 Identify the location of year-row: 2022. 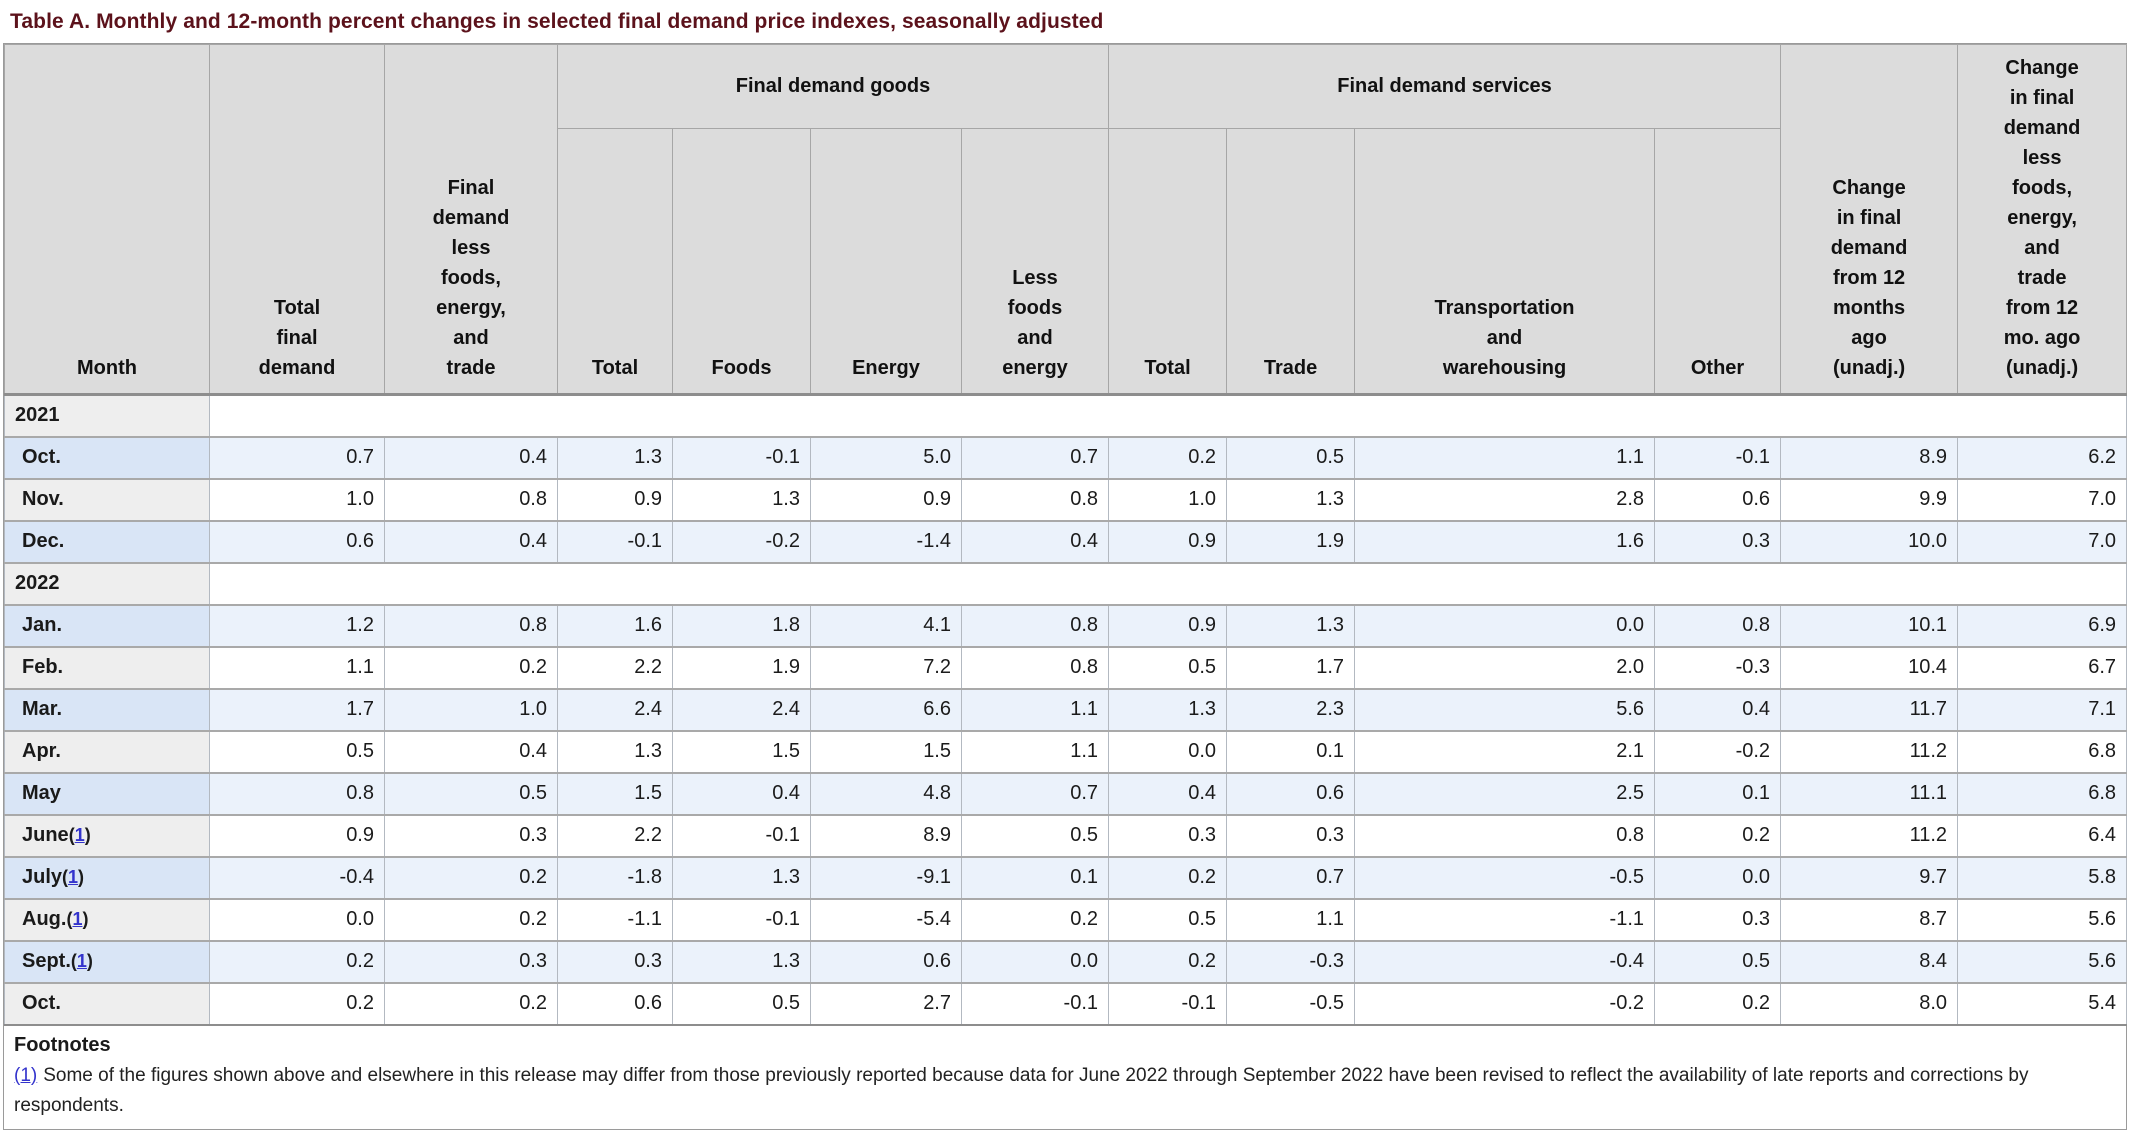
(1066, 583).